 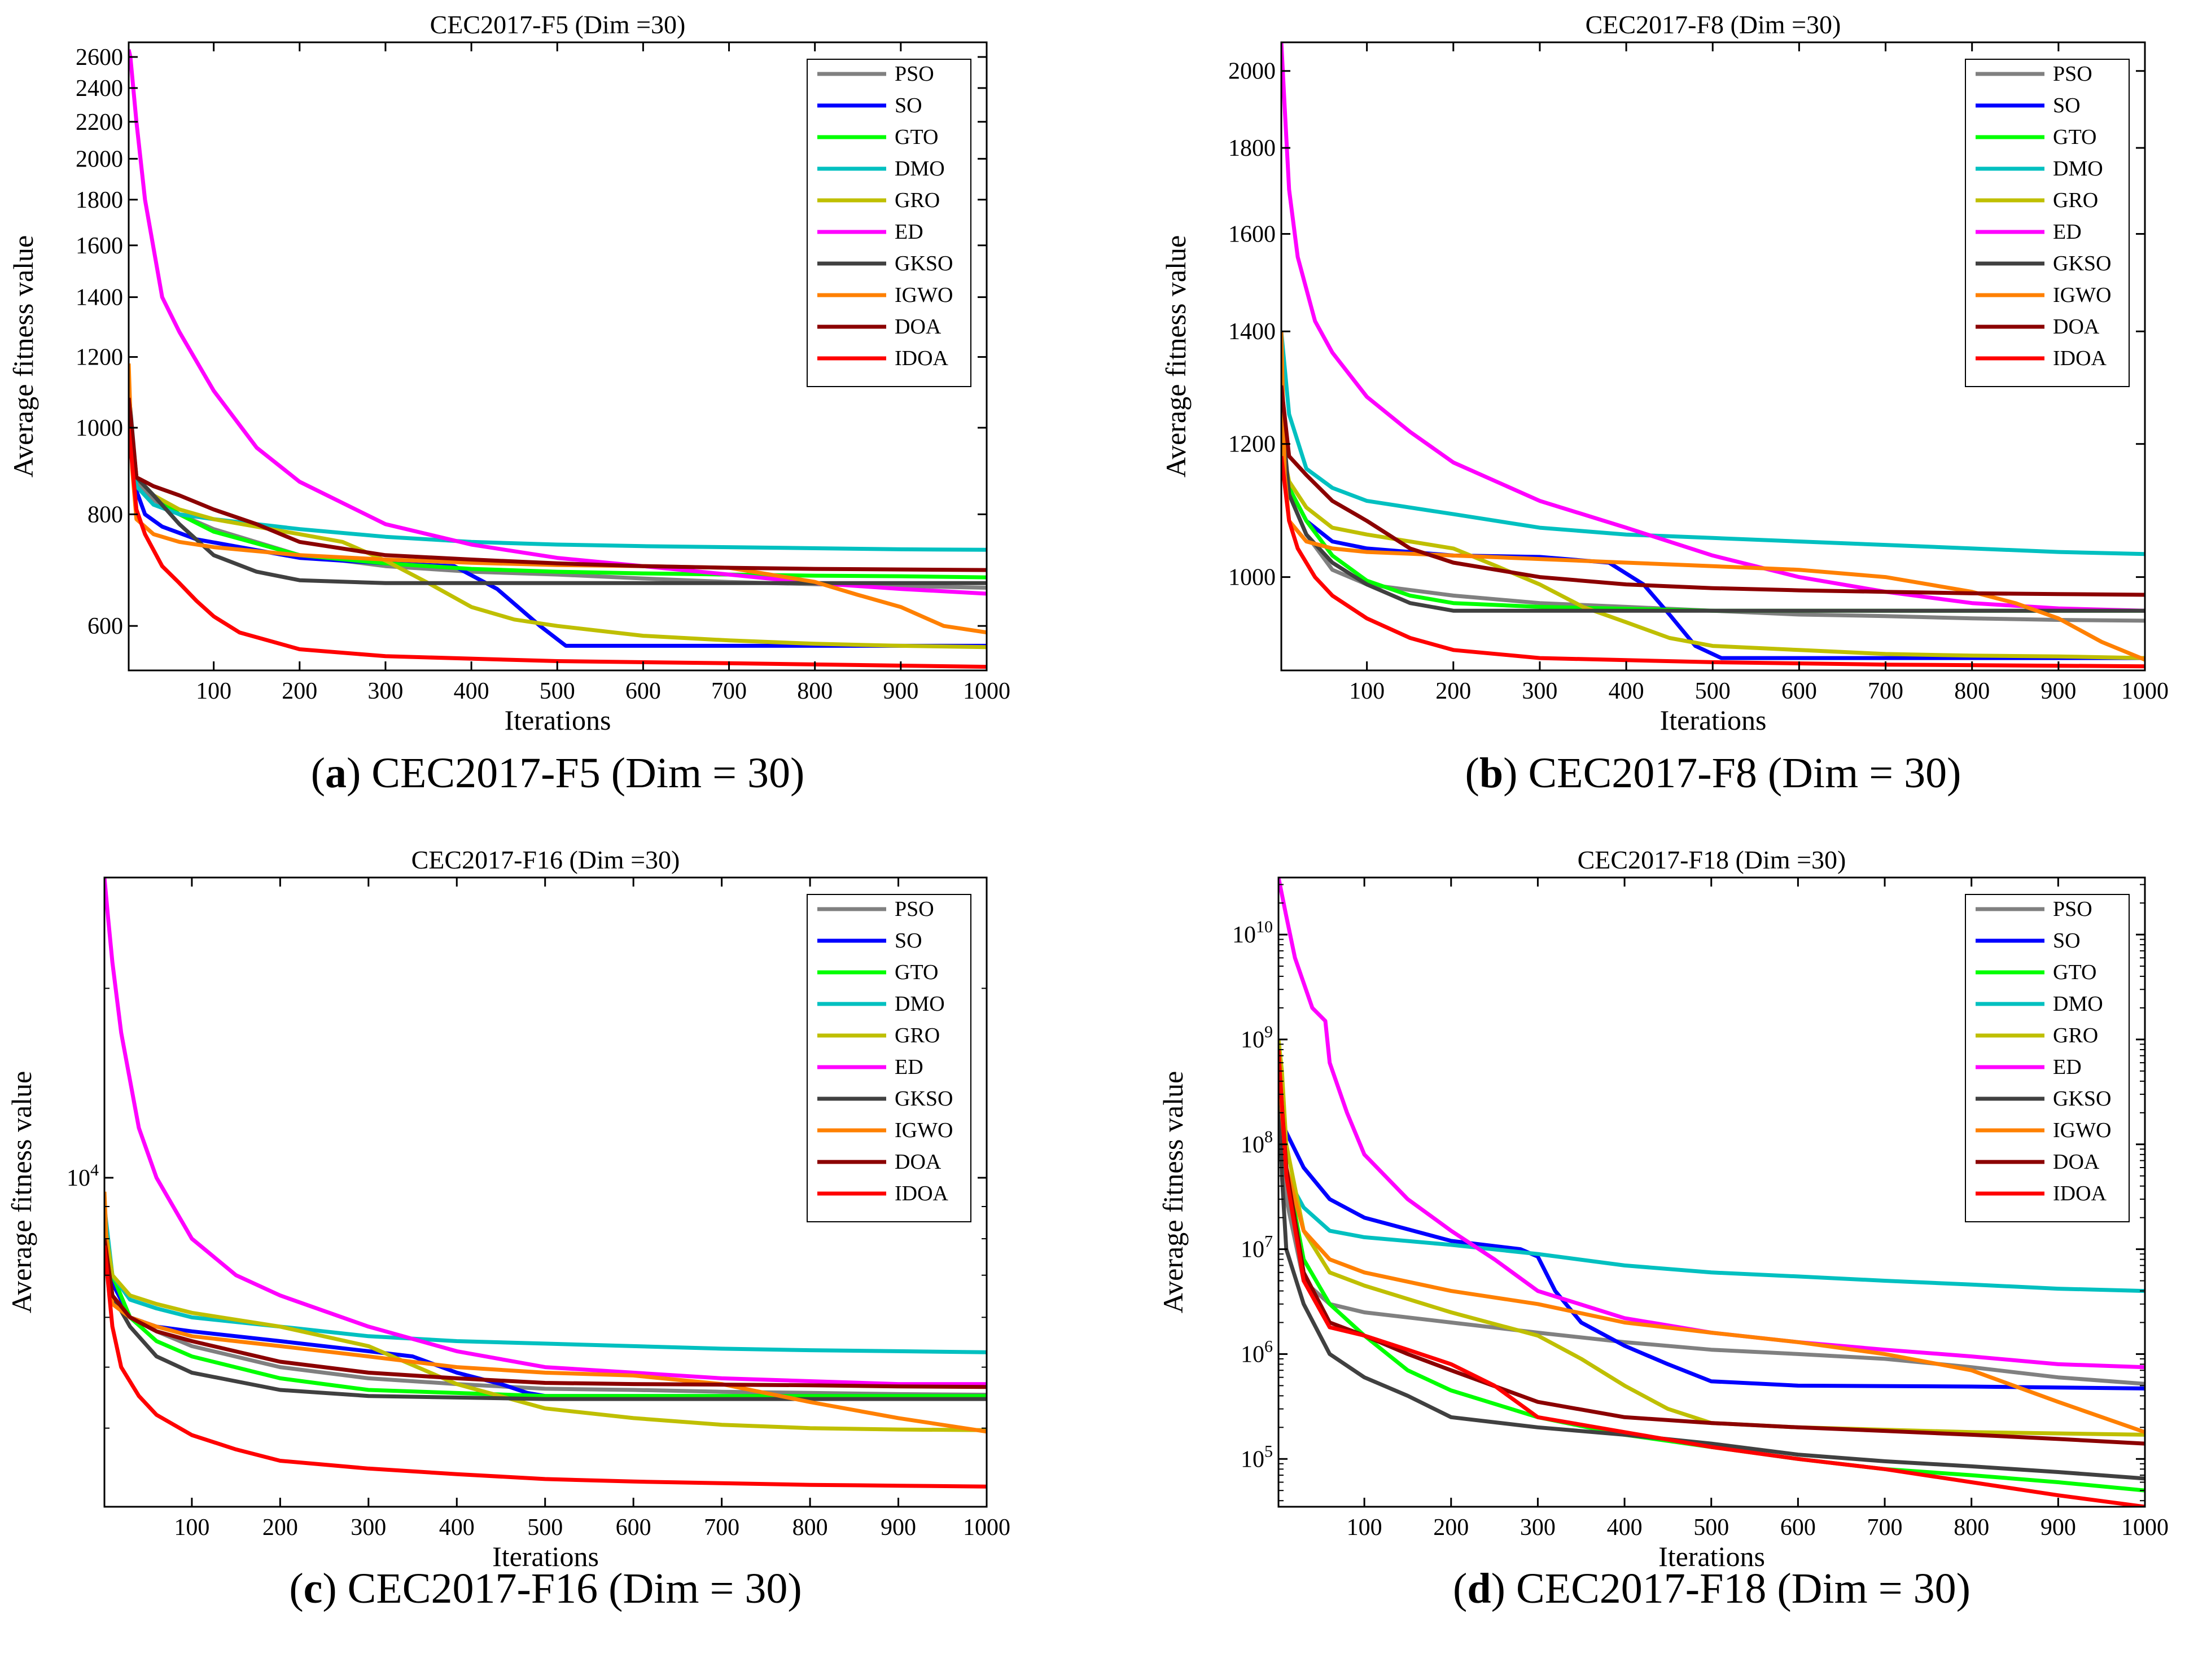 I want to click on y-tick-label: 10⁵, so click(x=1257, y=1457).